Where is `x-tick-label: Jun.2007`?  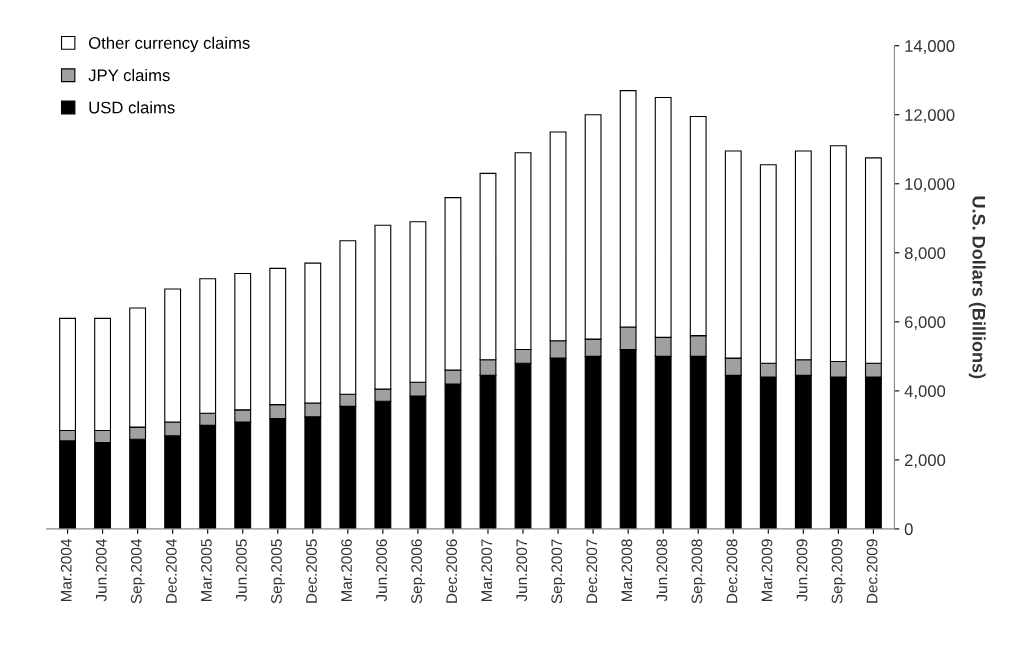 x-tick-label: Jun.2007 is located at coordinates (522, 570).